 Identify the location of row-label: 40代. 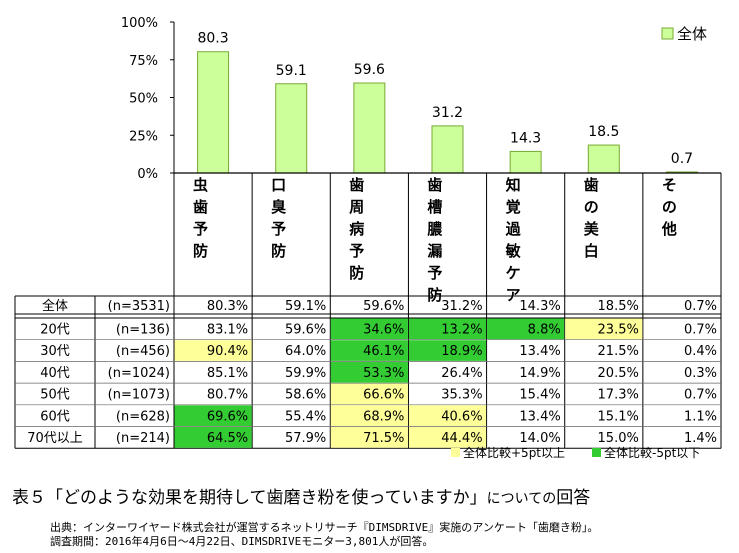
(55, 373).